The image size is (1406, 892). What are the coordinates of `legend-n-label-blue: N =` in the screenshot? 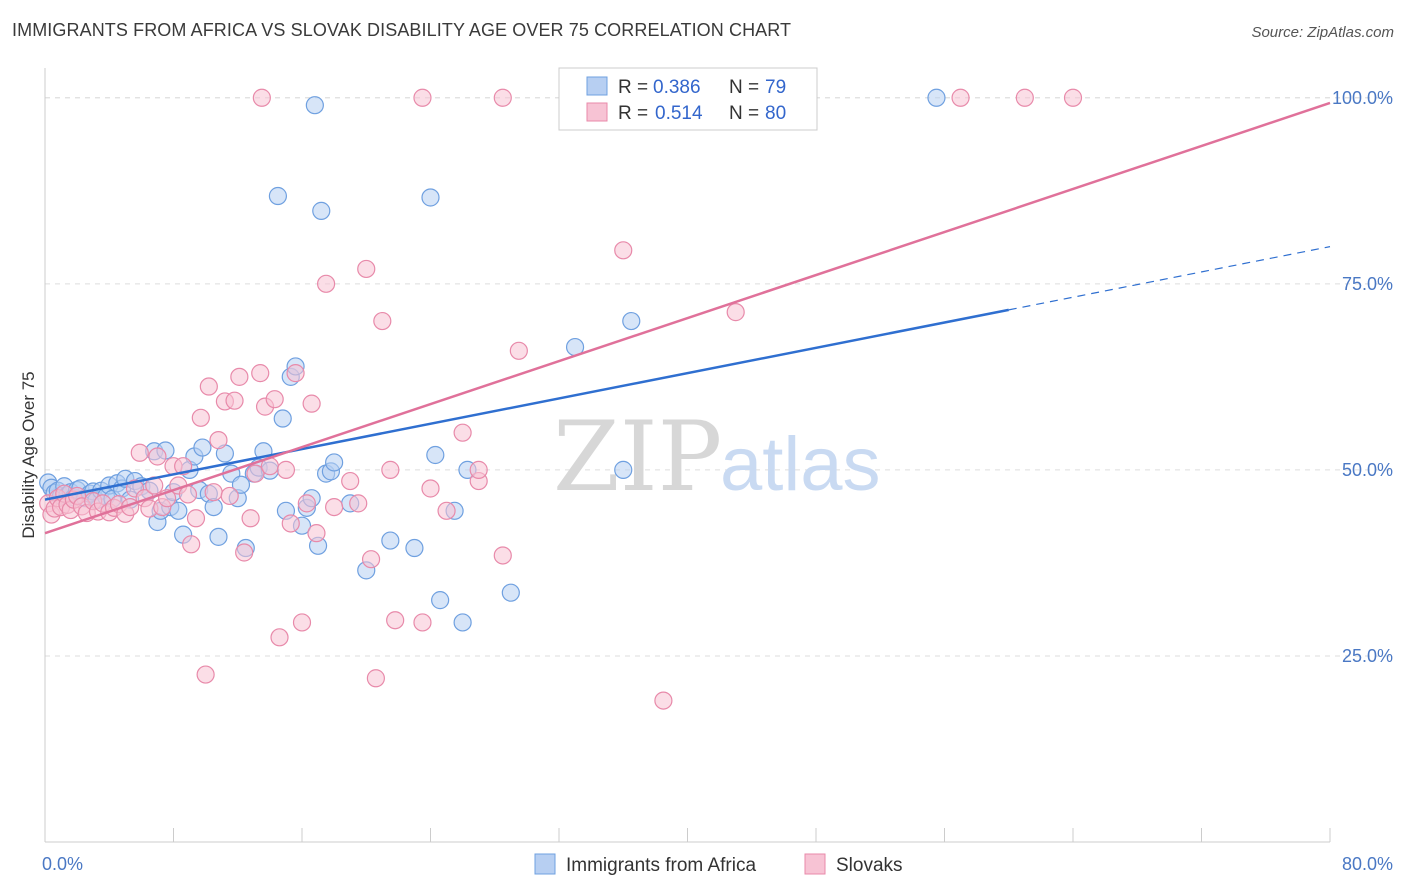 It's located at (744, 87).